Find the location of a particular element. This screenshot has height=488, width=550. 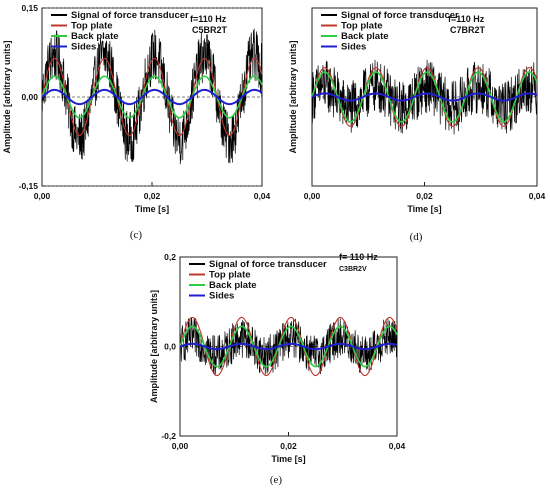

y-tick-label: -0,15 is located at coordinates (29, 186).